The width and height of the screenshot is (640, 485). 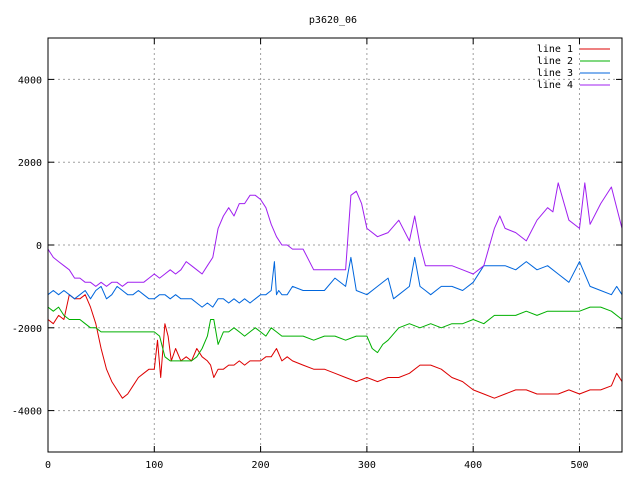 What do you see at coordinates (27, 329) in the screenshot?
I see `y-tick-label: -2000` at bounding box center [27, 329].